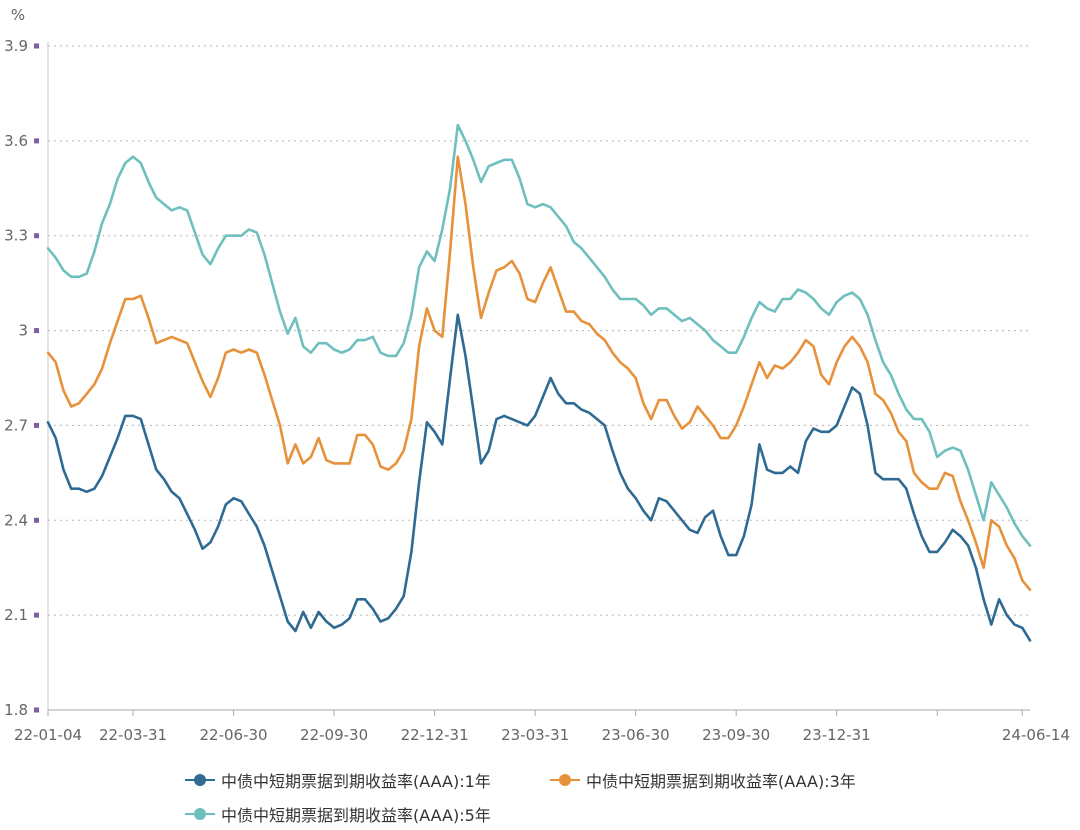 This screenshot has width=1080, height=830. Describe the element at coordinates (48, 735) in the screenshot. I see `x-tick-label: 22-01-04` at that location.